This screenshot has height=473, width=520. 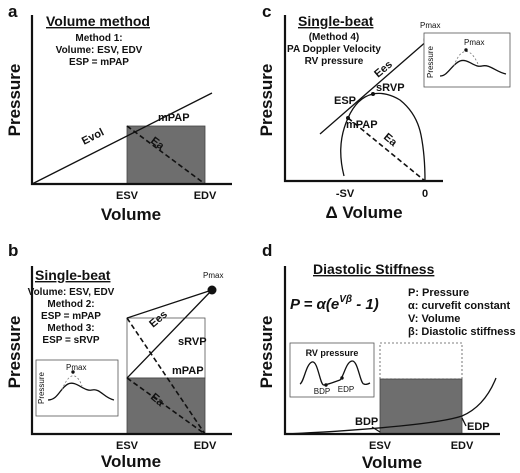 What do you see at coordinates (376, 429) in the screenshot?
I see `panel-d-bdp-pointer` at bounding box center [376, 429].